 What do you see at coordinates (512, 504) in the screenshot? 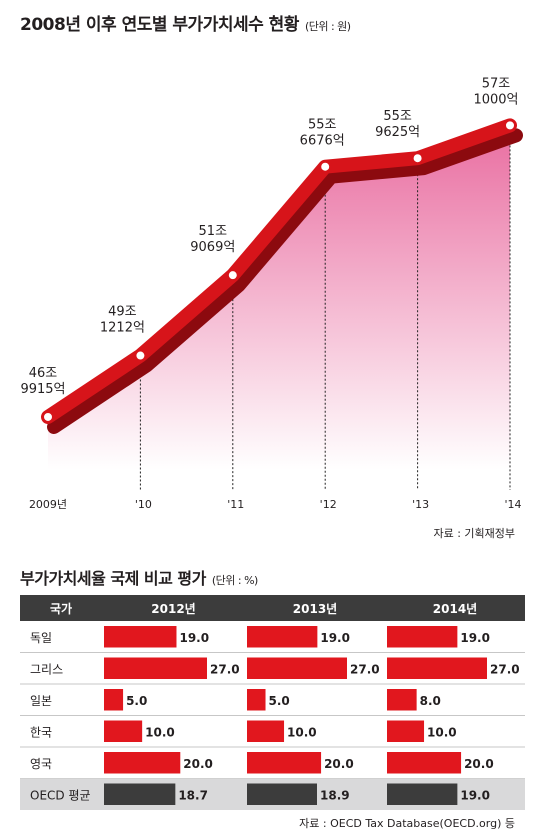
I see `x-tick-label: '14` at bounding box center [512, 504].